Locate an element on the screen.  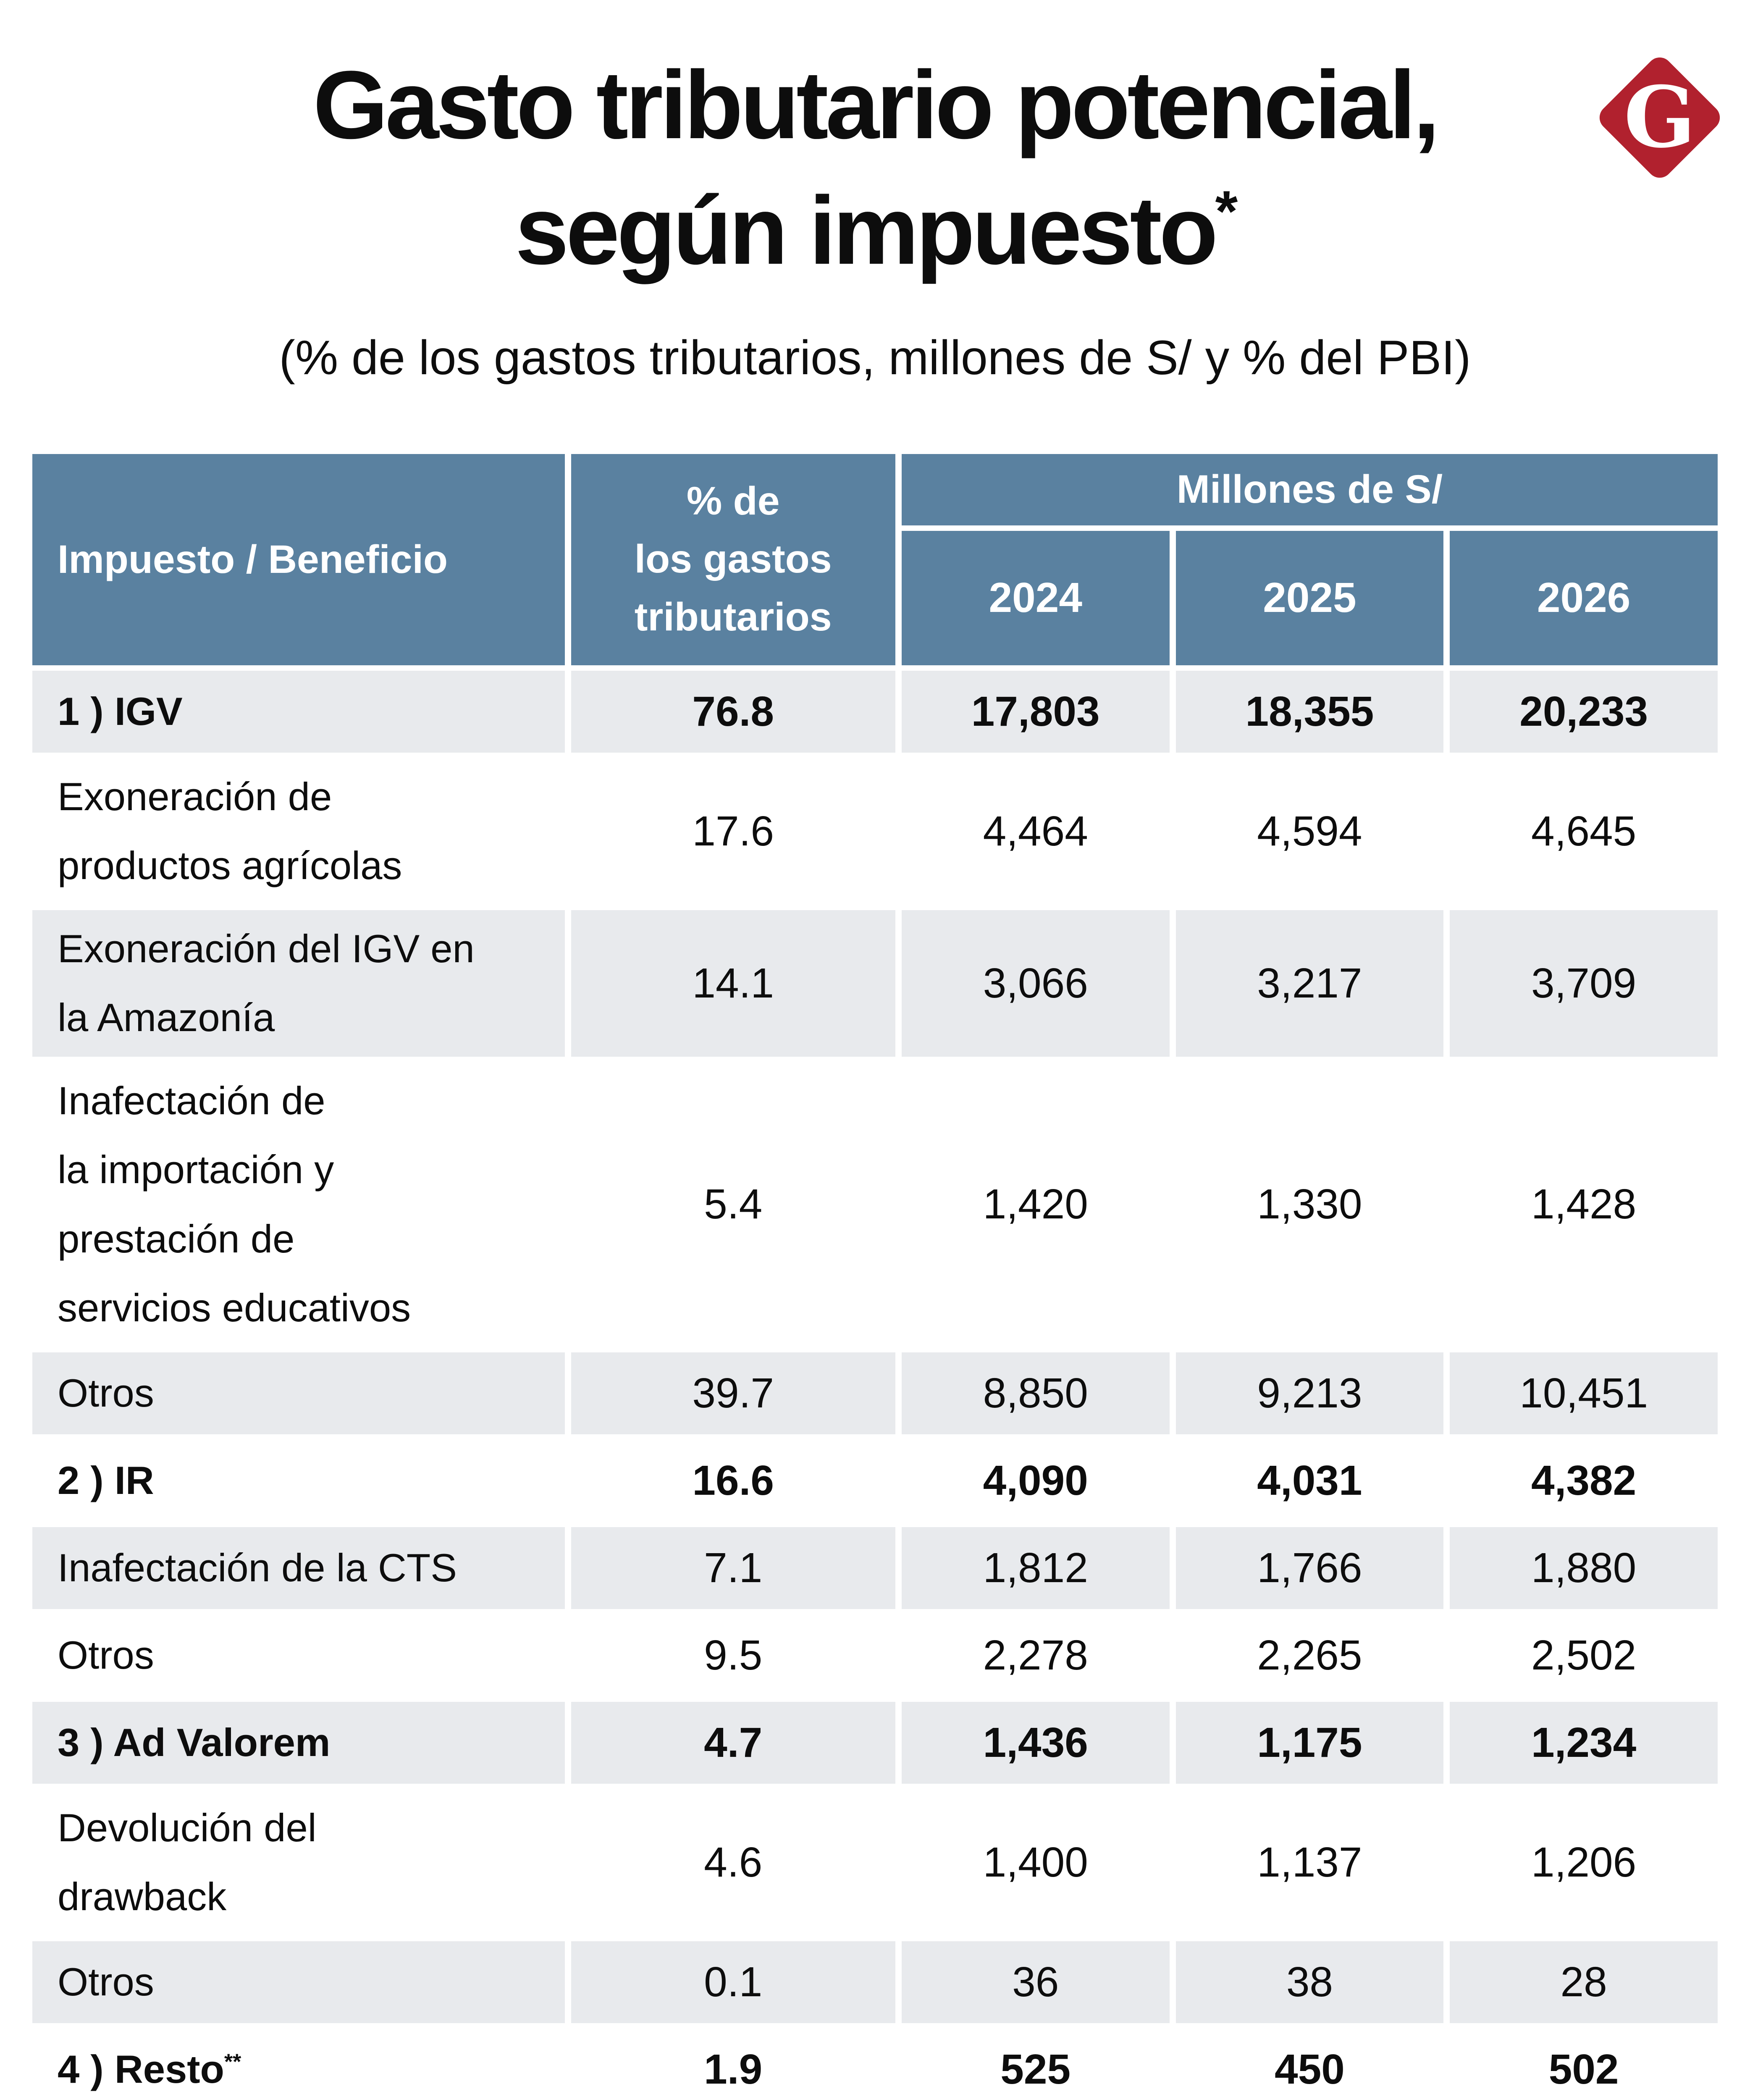
cell-2026: 1,206 is located at coordinates (1584, 1862).